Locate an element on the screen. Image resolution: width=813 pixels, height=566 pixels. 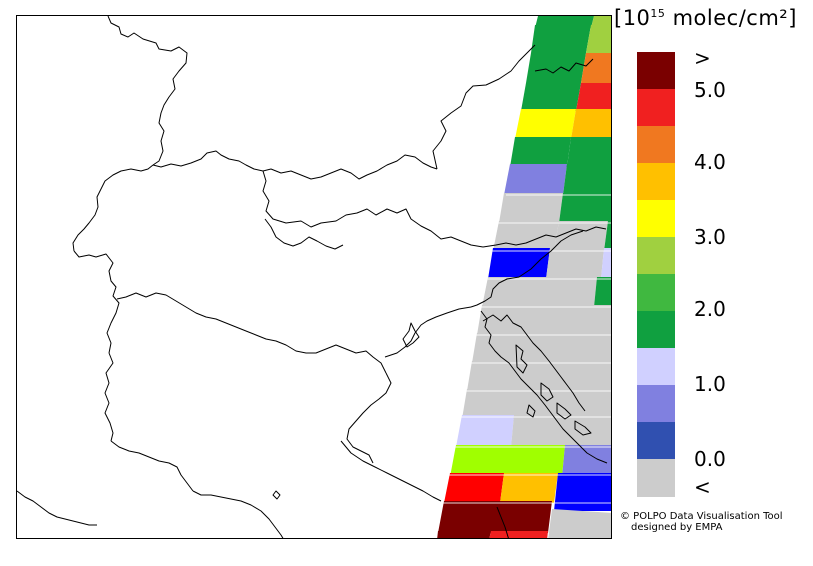
legend-tick-label: 5.0 is located at coordinates (710, 90).